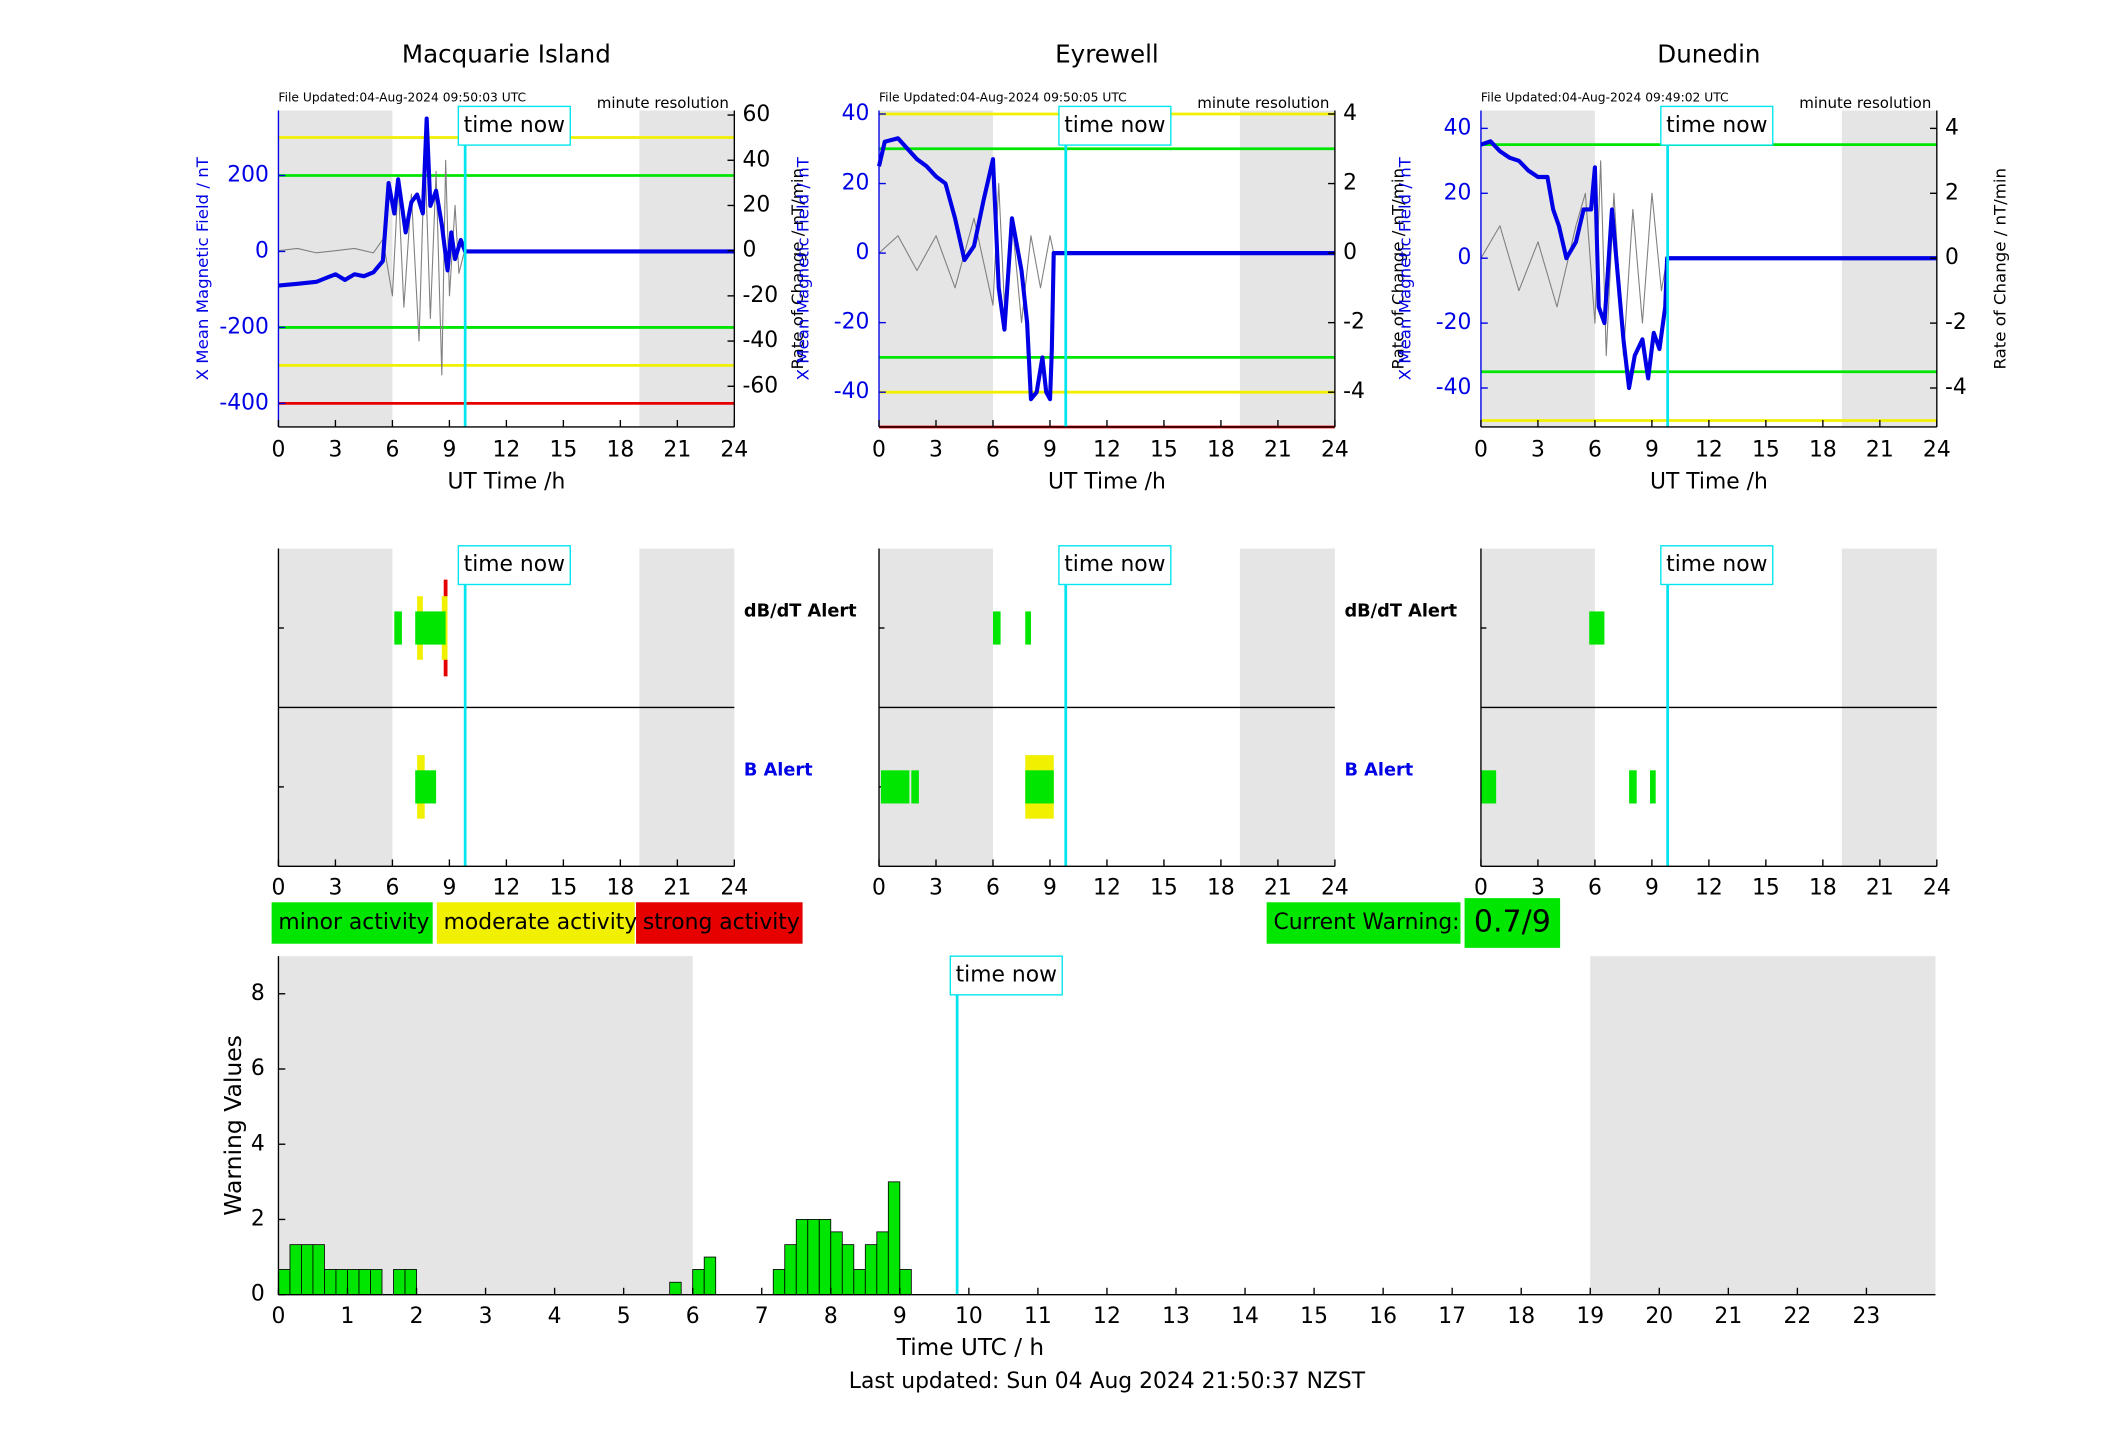 The height and width of the screenshot is (1437, 2117). What do you see at coordinates (555, 1316) in the screenshot?
I see `x-tick-label: 4` at bounding box center [555, 1316].